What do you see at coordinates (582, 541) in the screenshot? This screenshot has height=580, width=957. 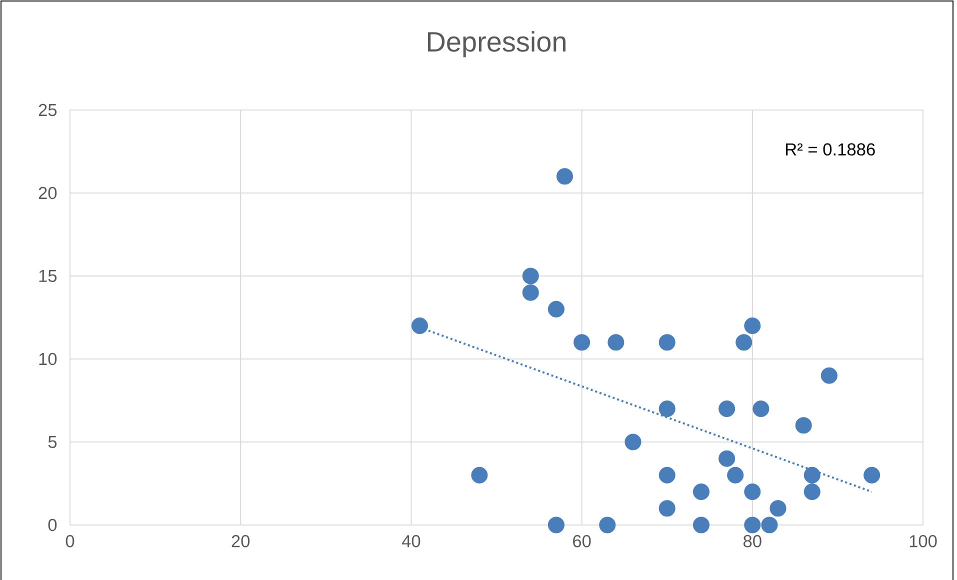 I see `x-tick-label: 60` at bounding box center [582, 541].